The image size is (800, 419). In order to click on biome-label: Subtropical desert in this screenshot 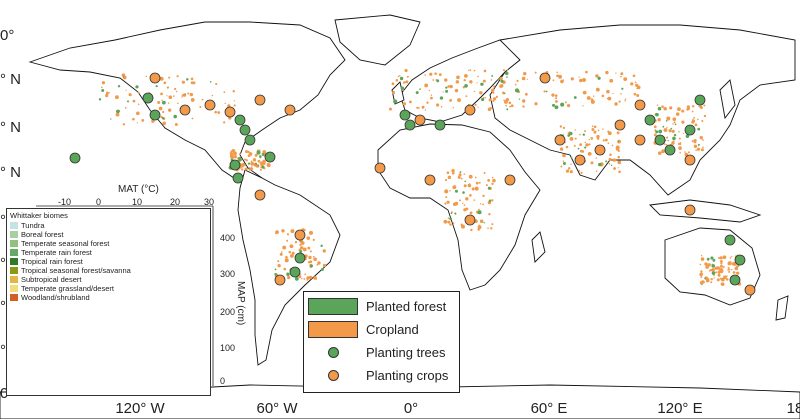, I will do `click(51, 279)`.